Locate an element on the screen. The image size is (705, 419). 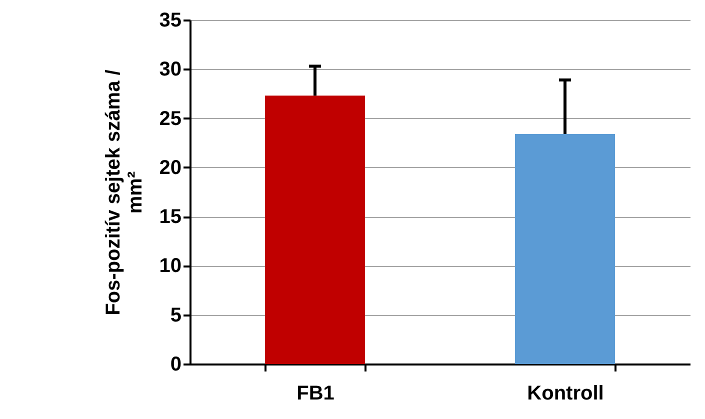
y-tick-label: 5 is located at coordinates (176, 315).